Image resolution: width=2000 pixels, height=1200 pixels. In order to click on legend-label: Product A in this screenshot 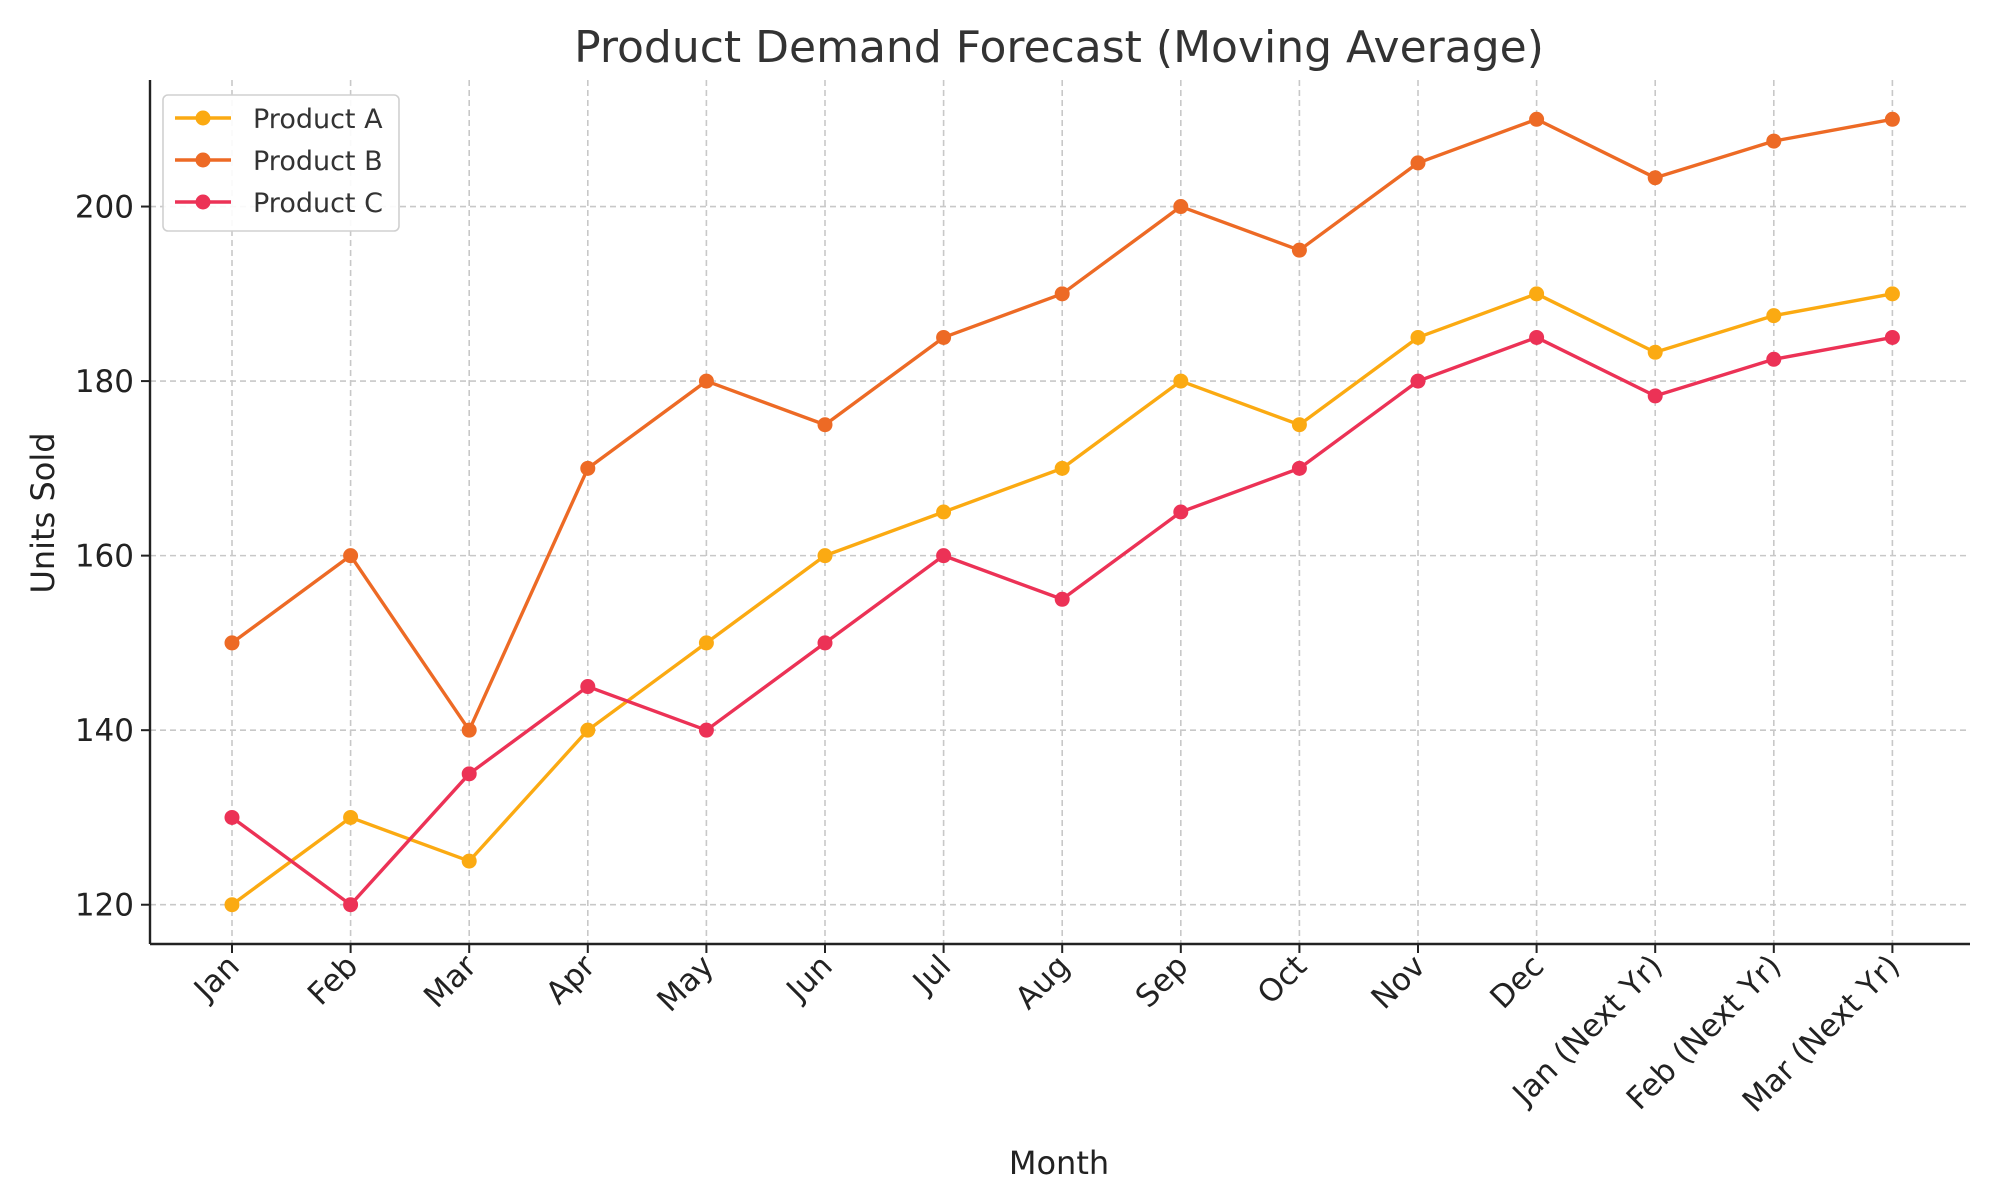, I will do `click(318, 119)`.